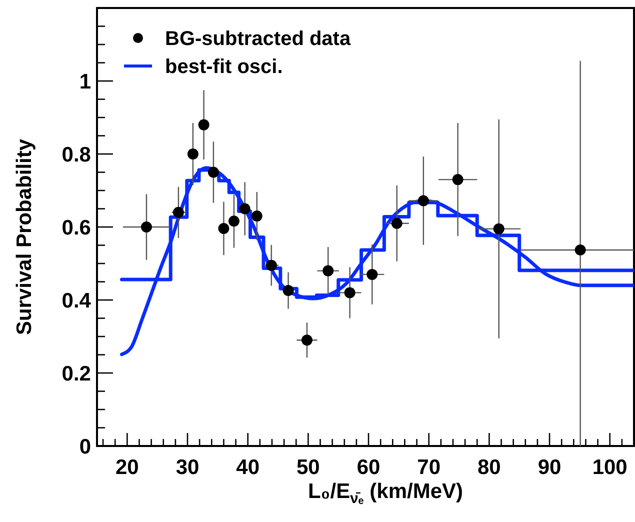 The width and height of the screenshot is (635, 522). I want to click on x-tick-label: 20, so click(127, 467).